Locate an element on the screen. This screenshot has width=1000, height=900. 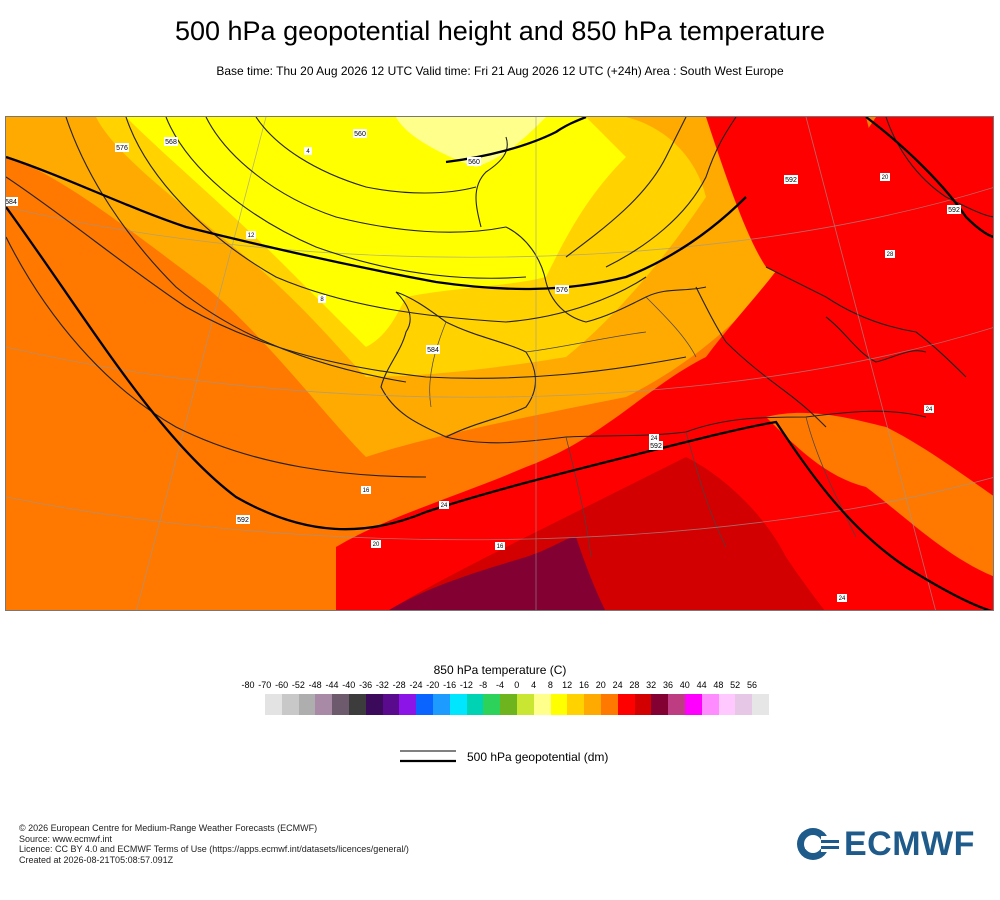
legend-tick-label: -48 is located at coordinates (315, 685).